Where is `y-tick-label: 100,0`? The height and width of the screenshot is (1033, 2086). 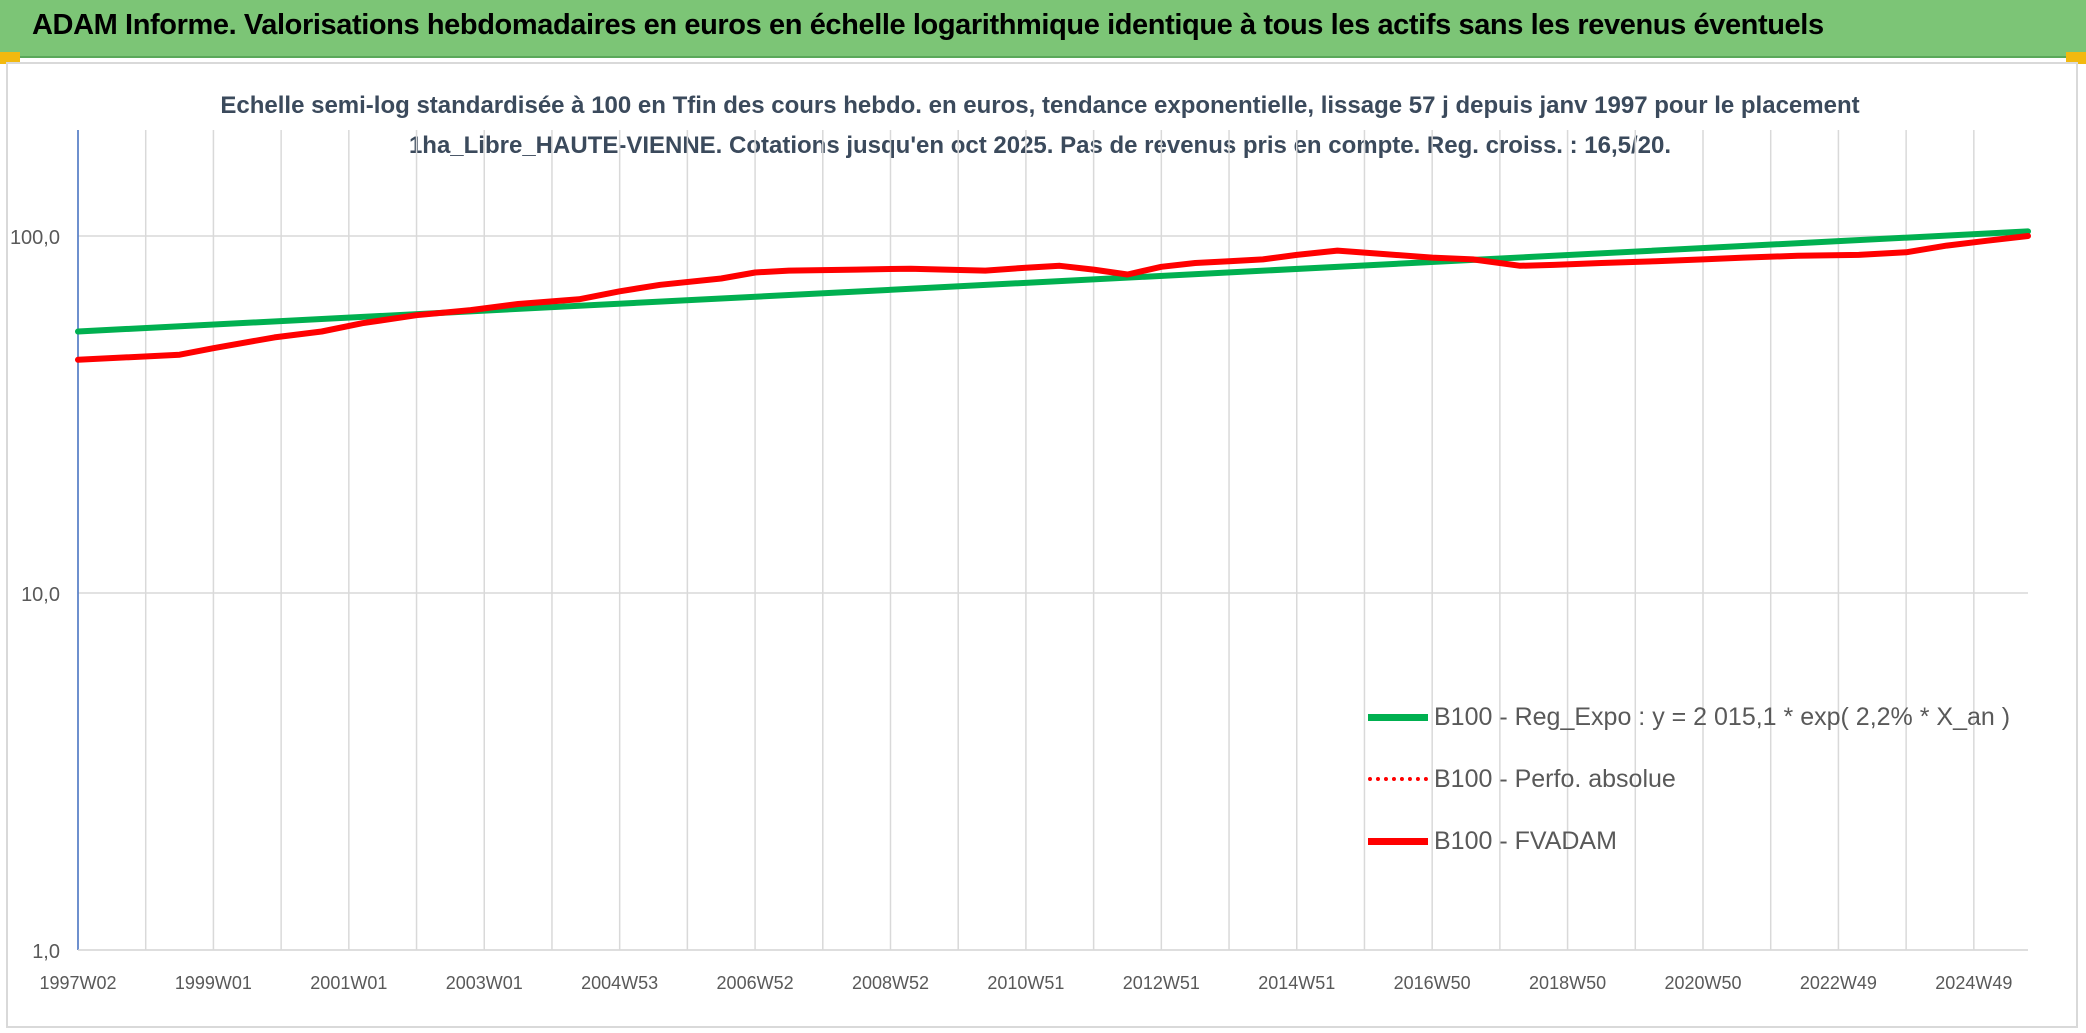
y-tick-label: 100,0 is located at coordinates (35, 238).